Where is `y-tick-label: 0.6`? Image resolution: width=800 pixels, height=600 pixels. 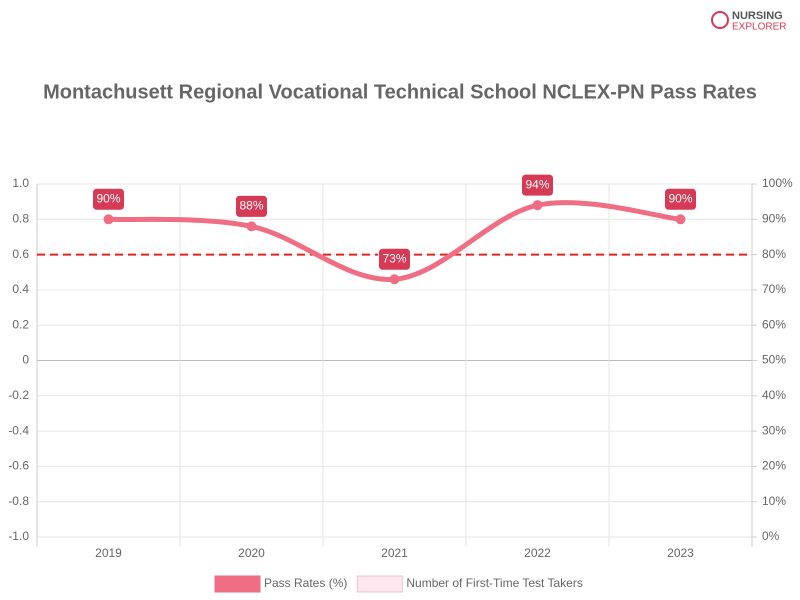 y-tick-label: 0.6 is located at coordinates (20, 254).